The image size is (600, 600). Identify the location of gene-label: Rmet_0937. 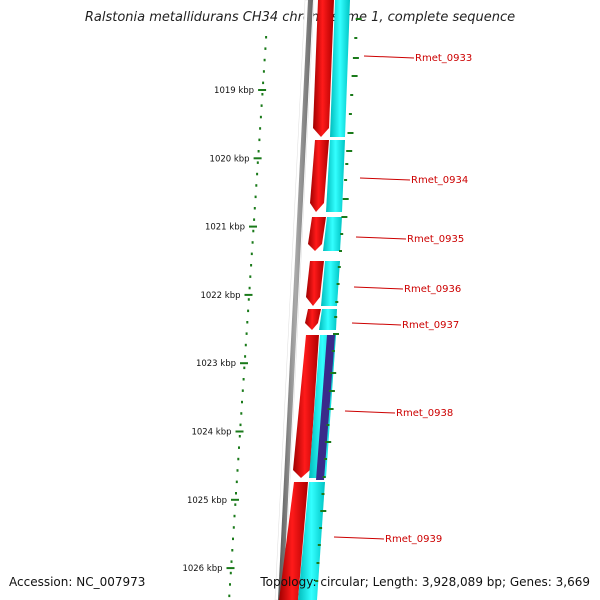
(430, 325).